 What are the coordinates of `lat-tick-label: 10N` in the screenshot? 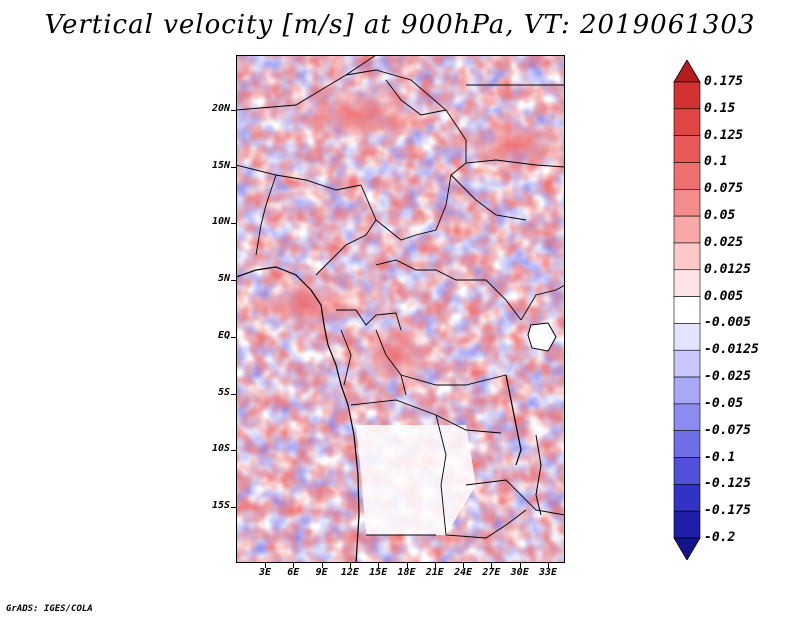 It's located at (220, 221).